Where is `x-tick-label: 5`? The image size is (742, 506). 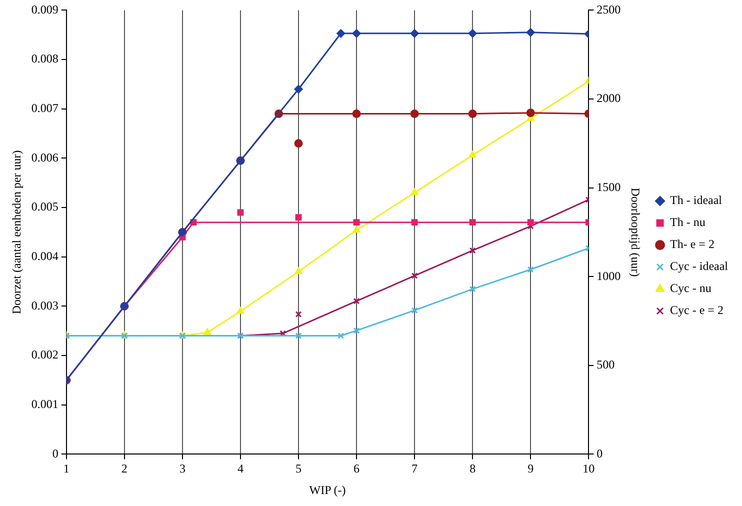 x-tick-label: 5 is located at coordinates (299, 469).